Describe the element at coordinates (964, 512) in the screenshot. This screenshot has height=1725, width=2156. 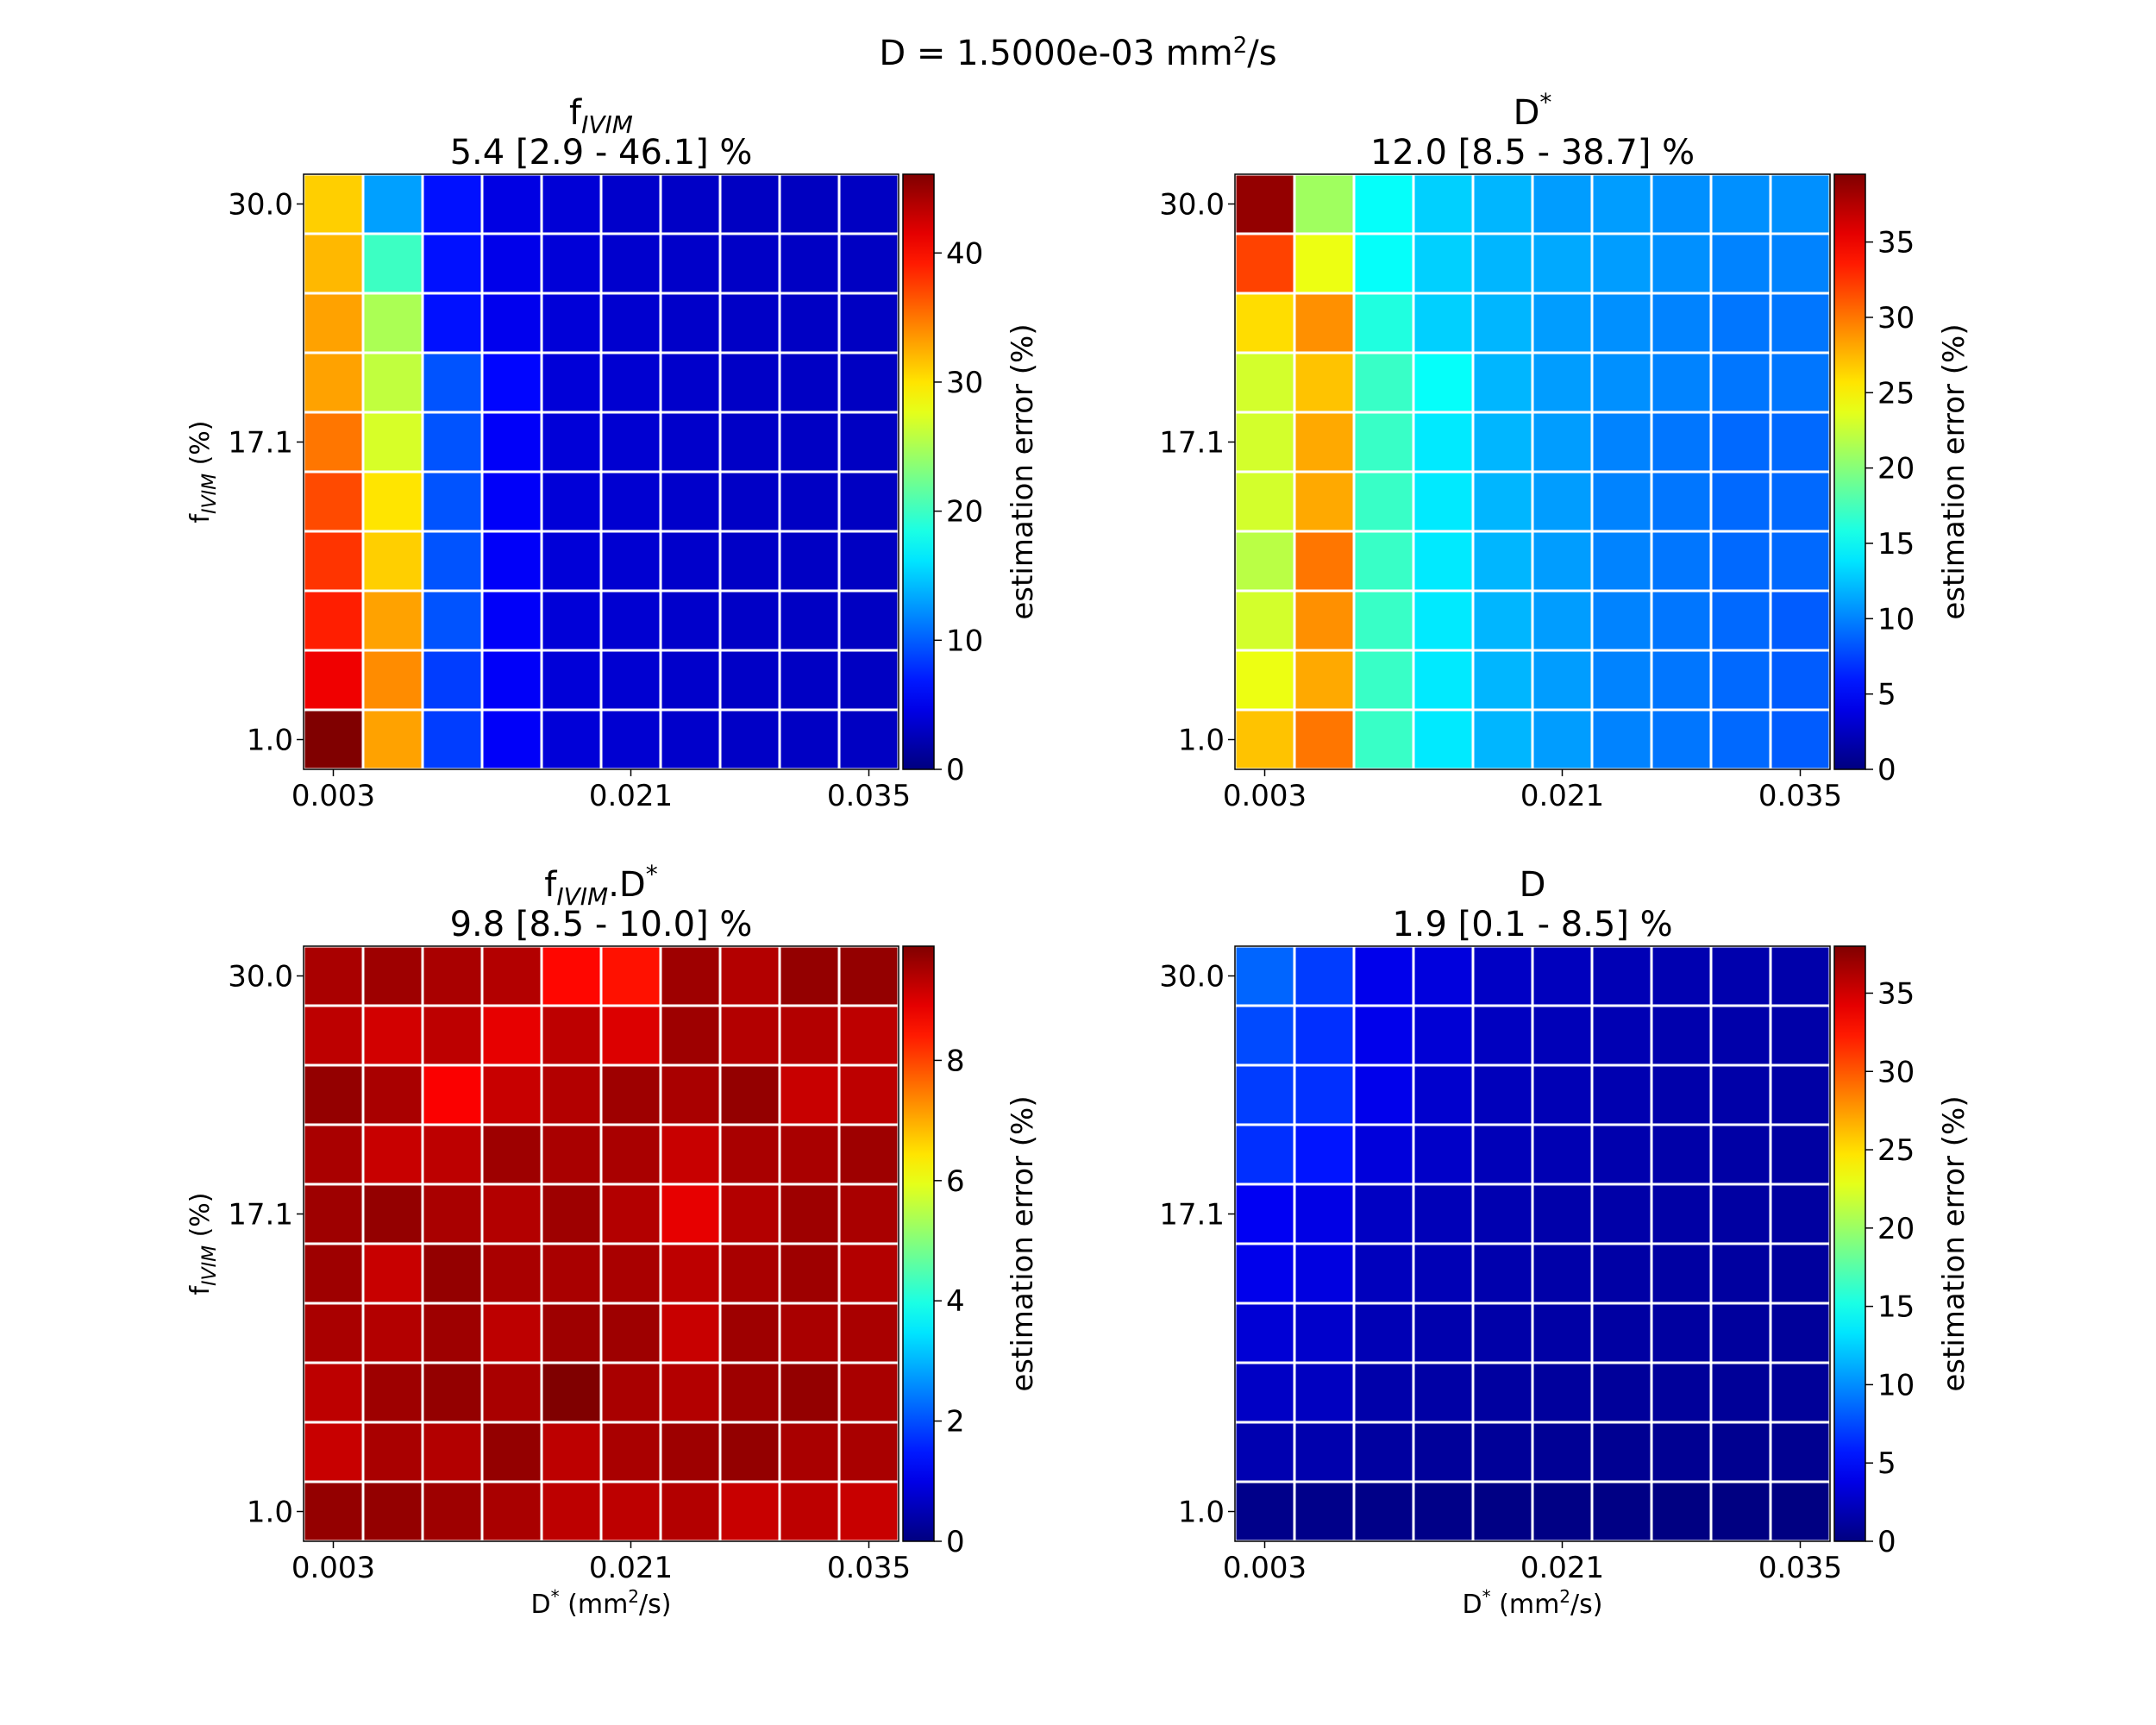
I see `colorbar-tick-label: 20` at that location.